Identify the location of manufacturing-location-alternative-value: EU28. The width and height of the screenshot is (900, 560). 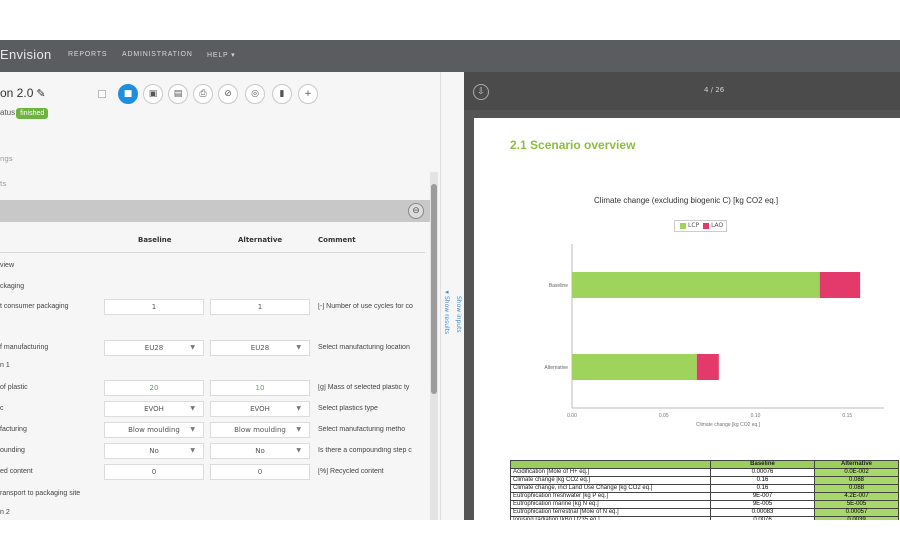
(260, 348).